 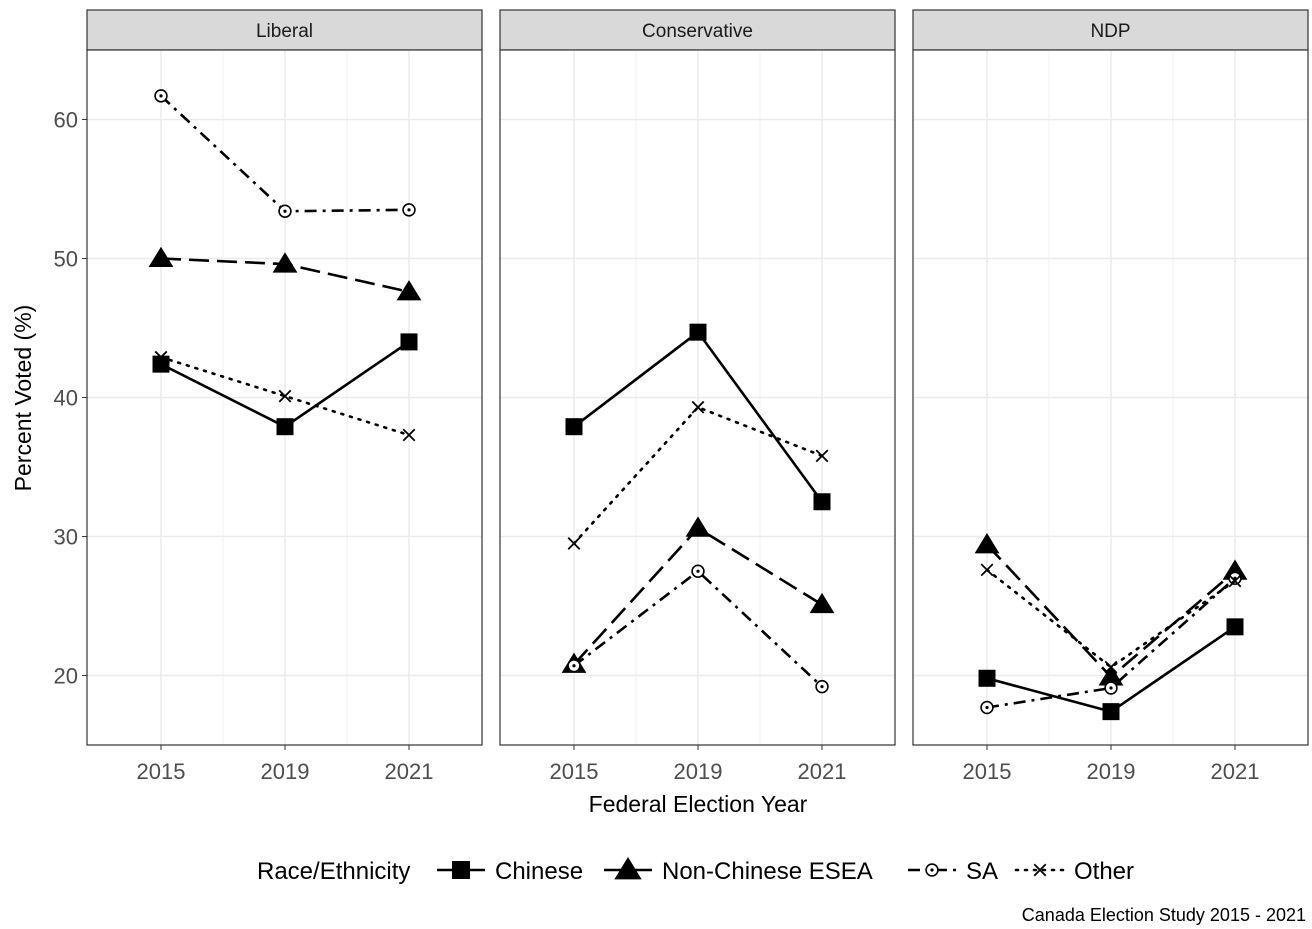 I want to click on legend-item-chinese: Chinese, so click(x=510, y=871).